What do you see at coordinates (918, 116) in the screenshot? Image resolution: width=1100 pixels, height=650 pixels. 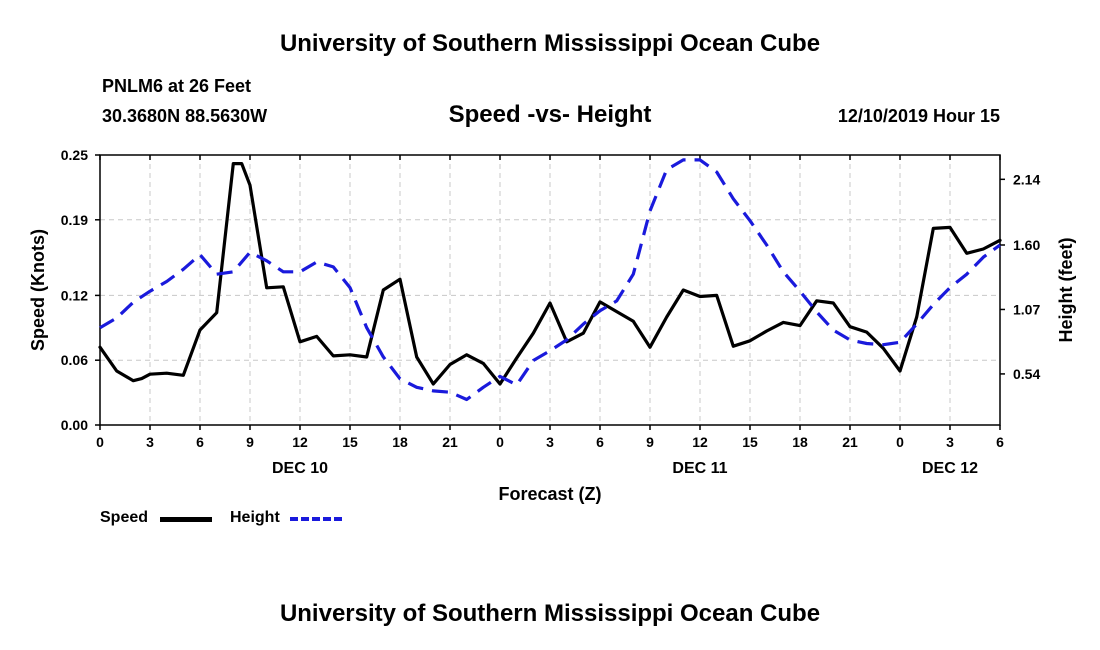 I see `date-hour-label: 12/10/2019 Hour 15` at bounding box center [918, 116].